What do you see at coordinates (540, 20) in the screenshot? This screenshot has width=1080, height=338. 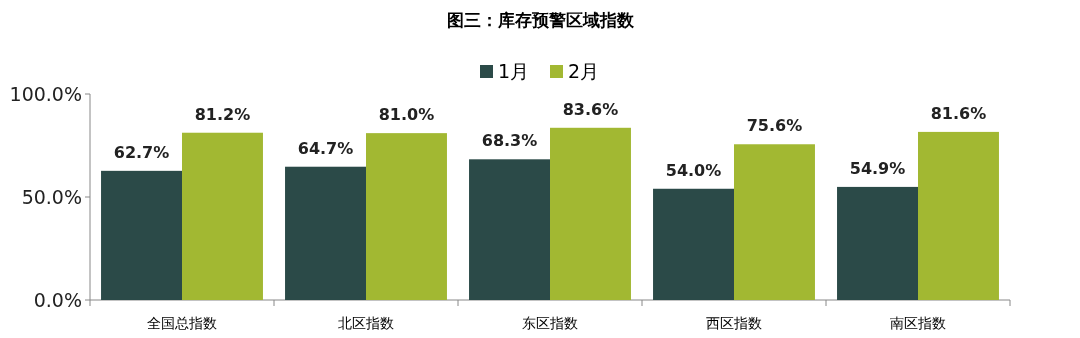 I see `chart-title: 图三：库存预警区域指数` at bounding box center [540, 20].